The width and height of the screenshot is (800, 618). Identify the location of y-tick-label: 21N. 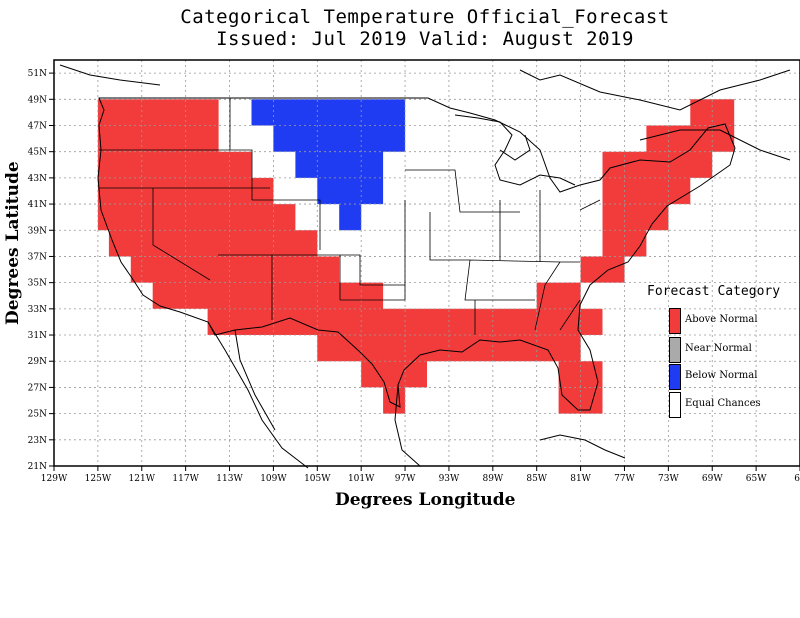
(37, 467).